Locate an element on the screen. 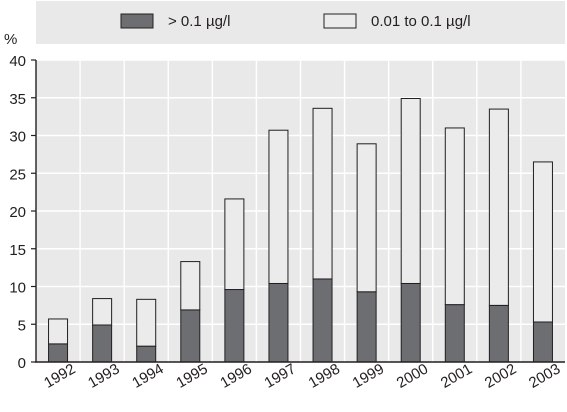 This screenshot has height=412, width=567. bar-segment-0-01-to-0-1-2002 is located at coordinates (498, 207).